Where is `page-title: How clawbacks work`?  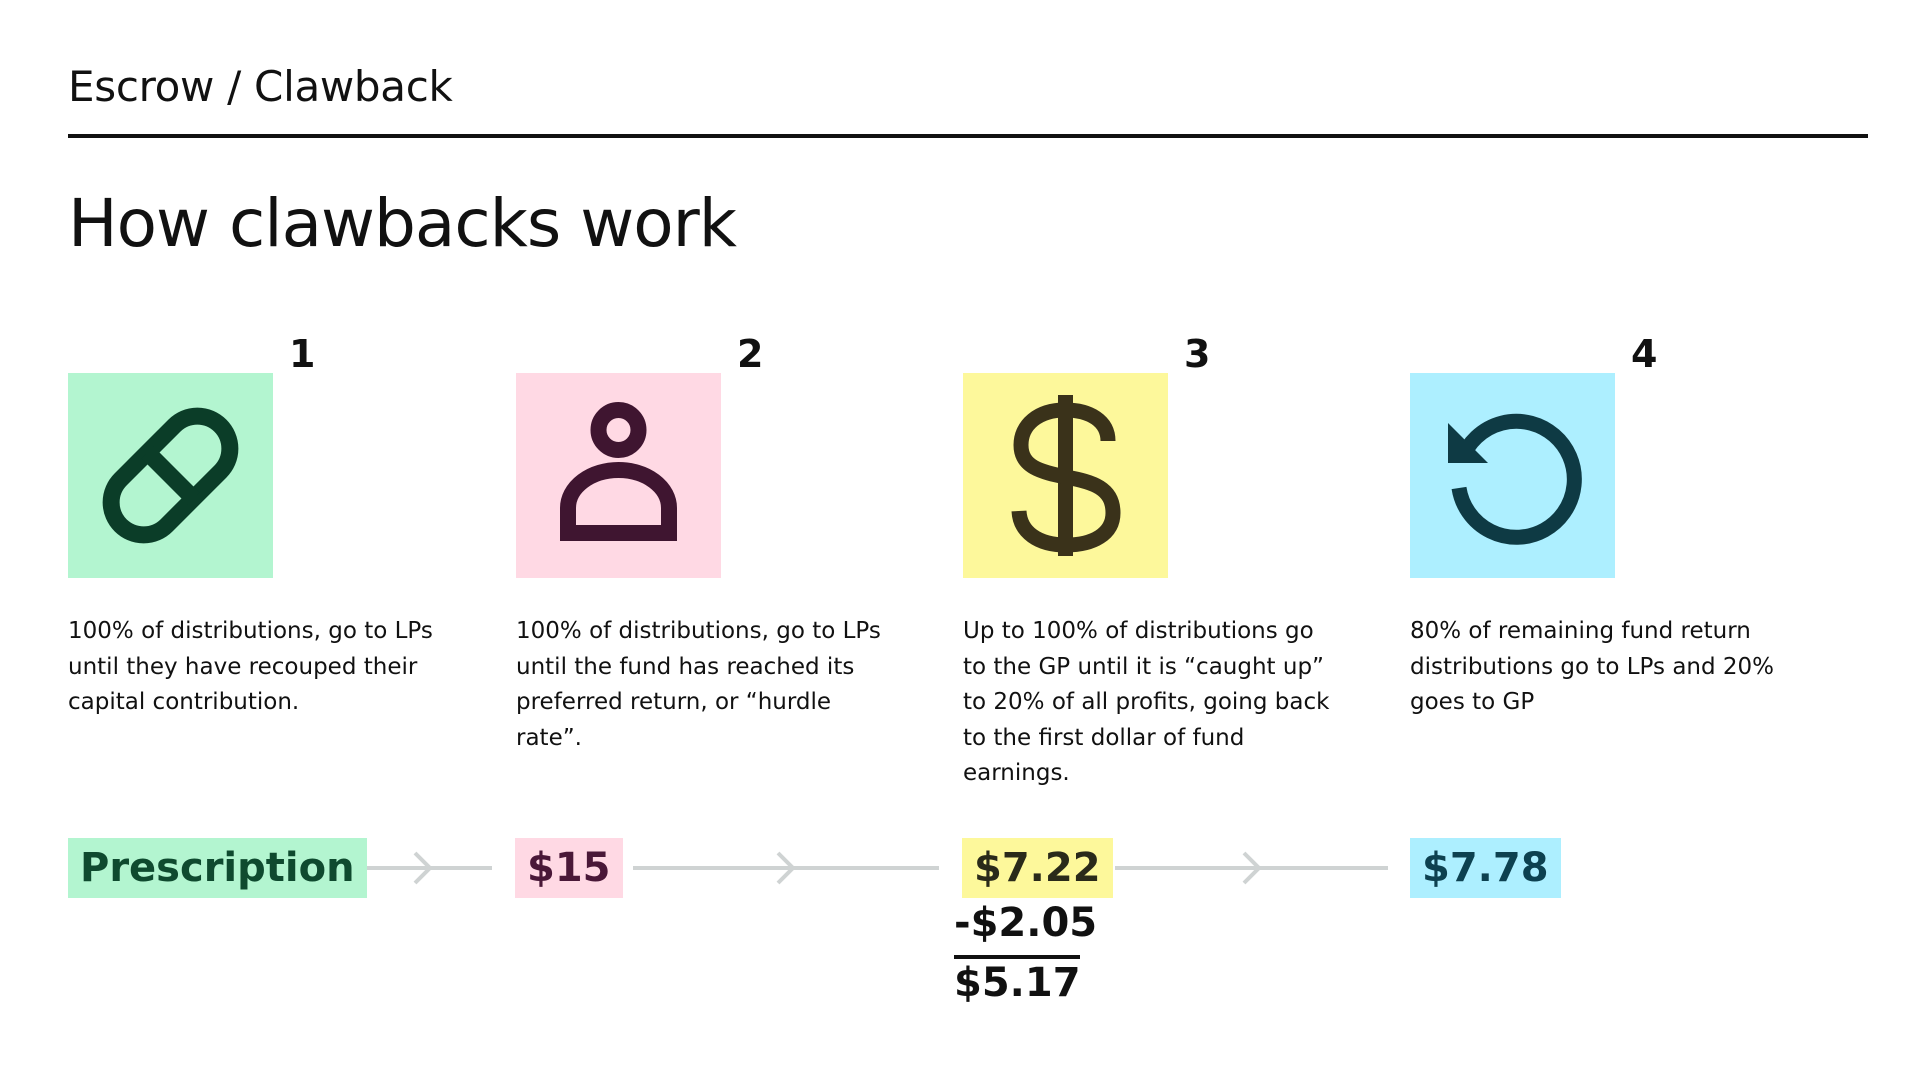 page-title: How clawbacks work is located at coordinates (402, 223).